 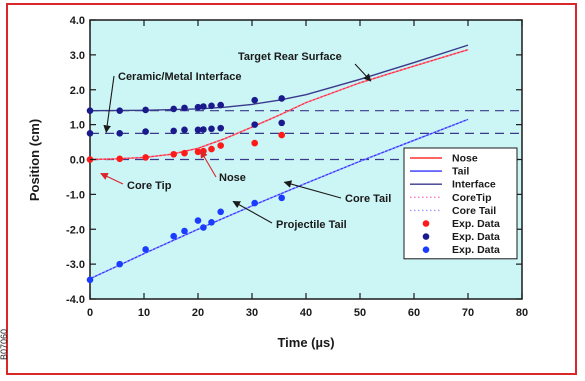 I want to click on x-tick-label: 70, so click(x=468, y=313).